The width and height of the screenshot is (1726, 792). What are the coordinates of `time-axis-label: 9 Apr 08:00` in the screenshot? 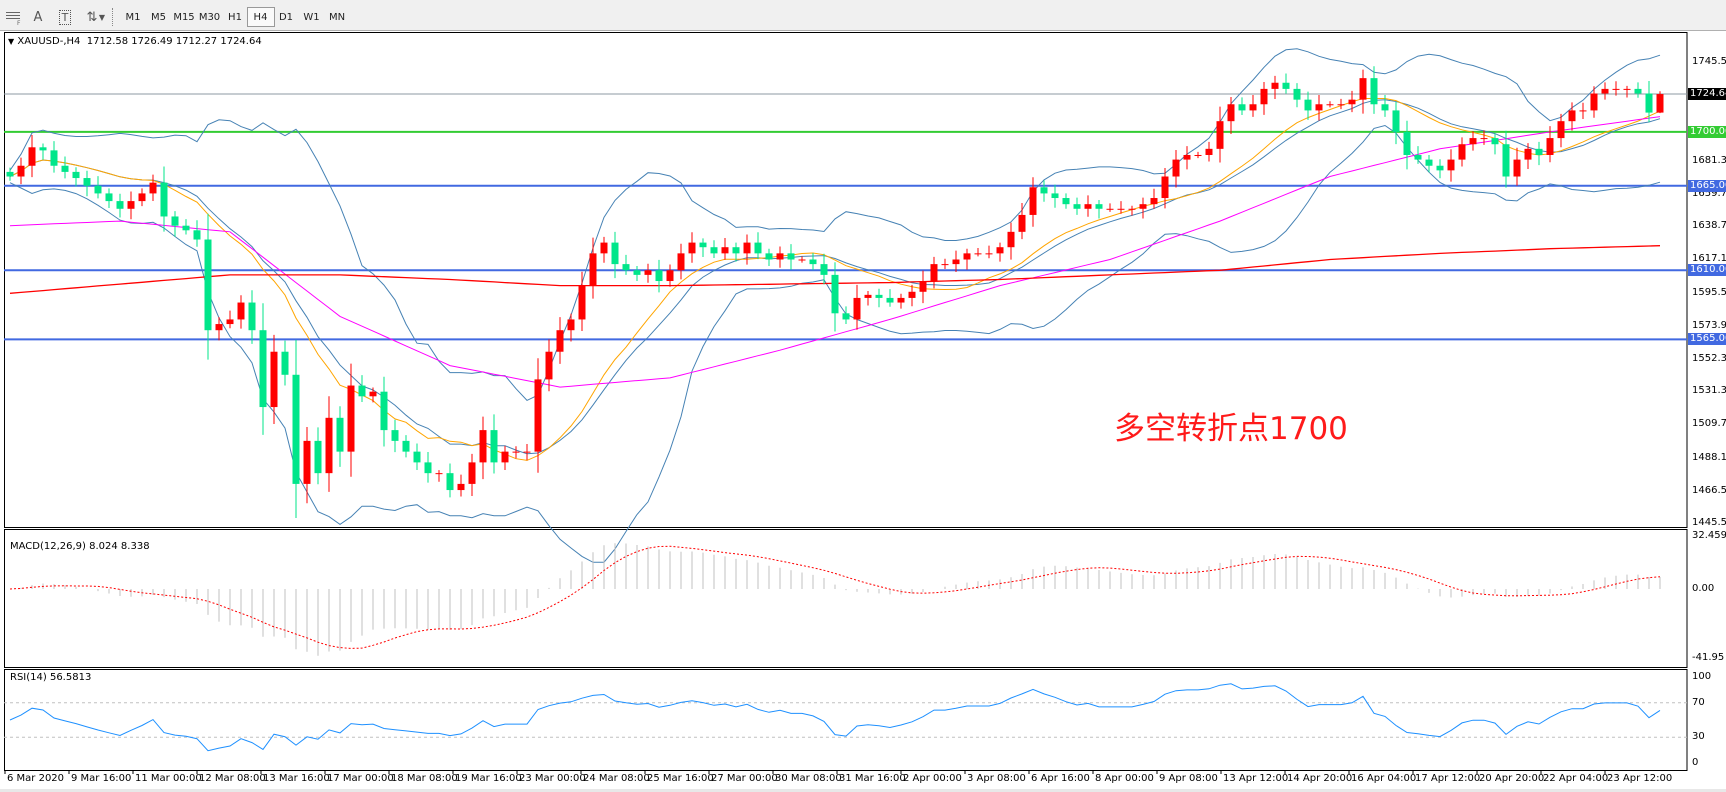 It's located at (1188, 778).